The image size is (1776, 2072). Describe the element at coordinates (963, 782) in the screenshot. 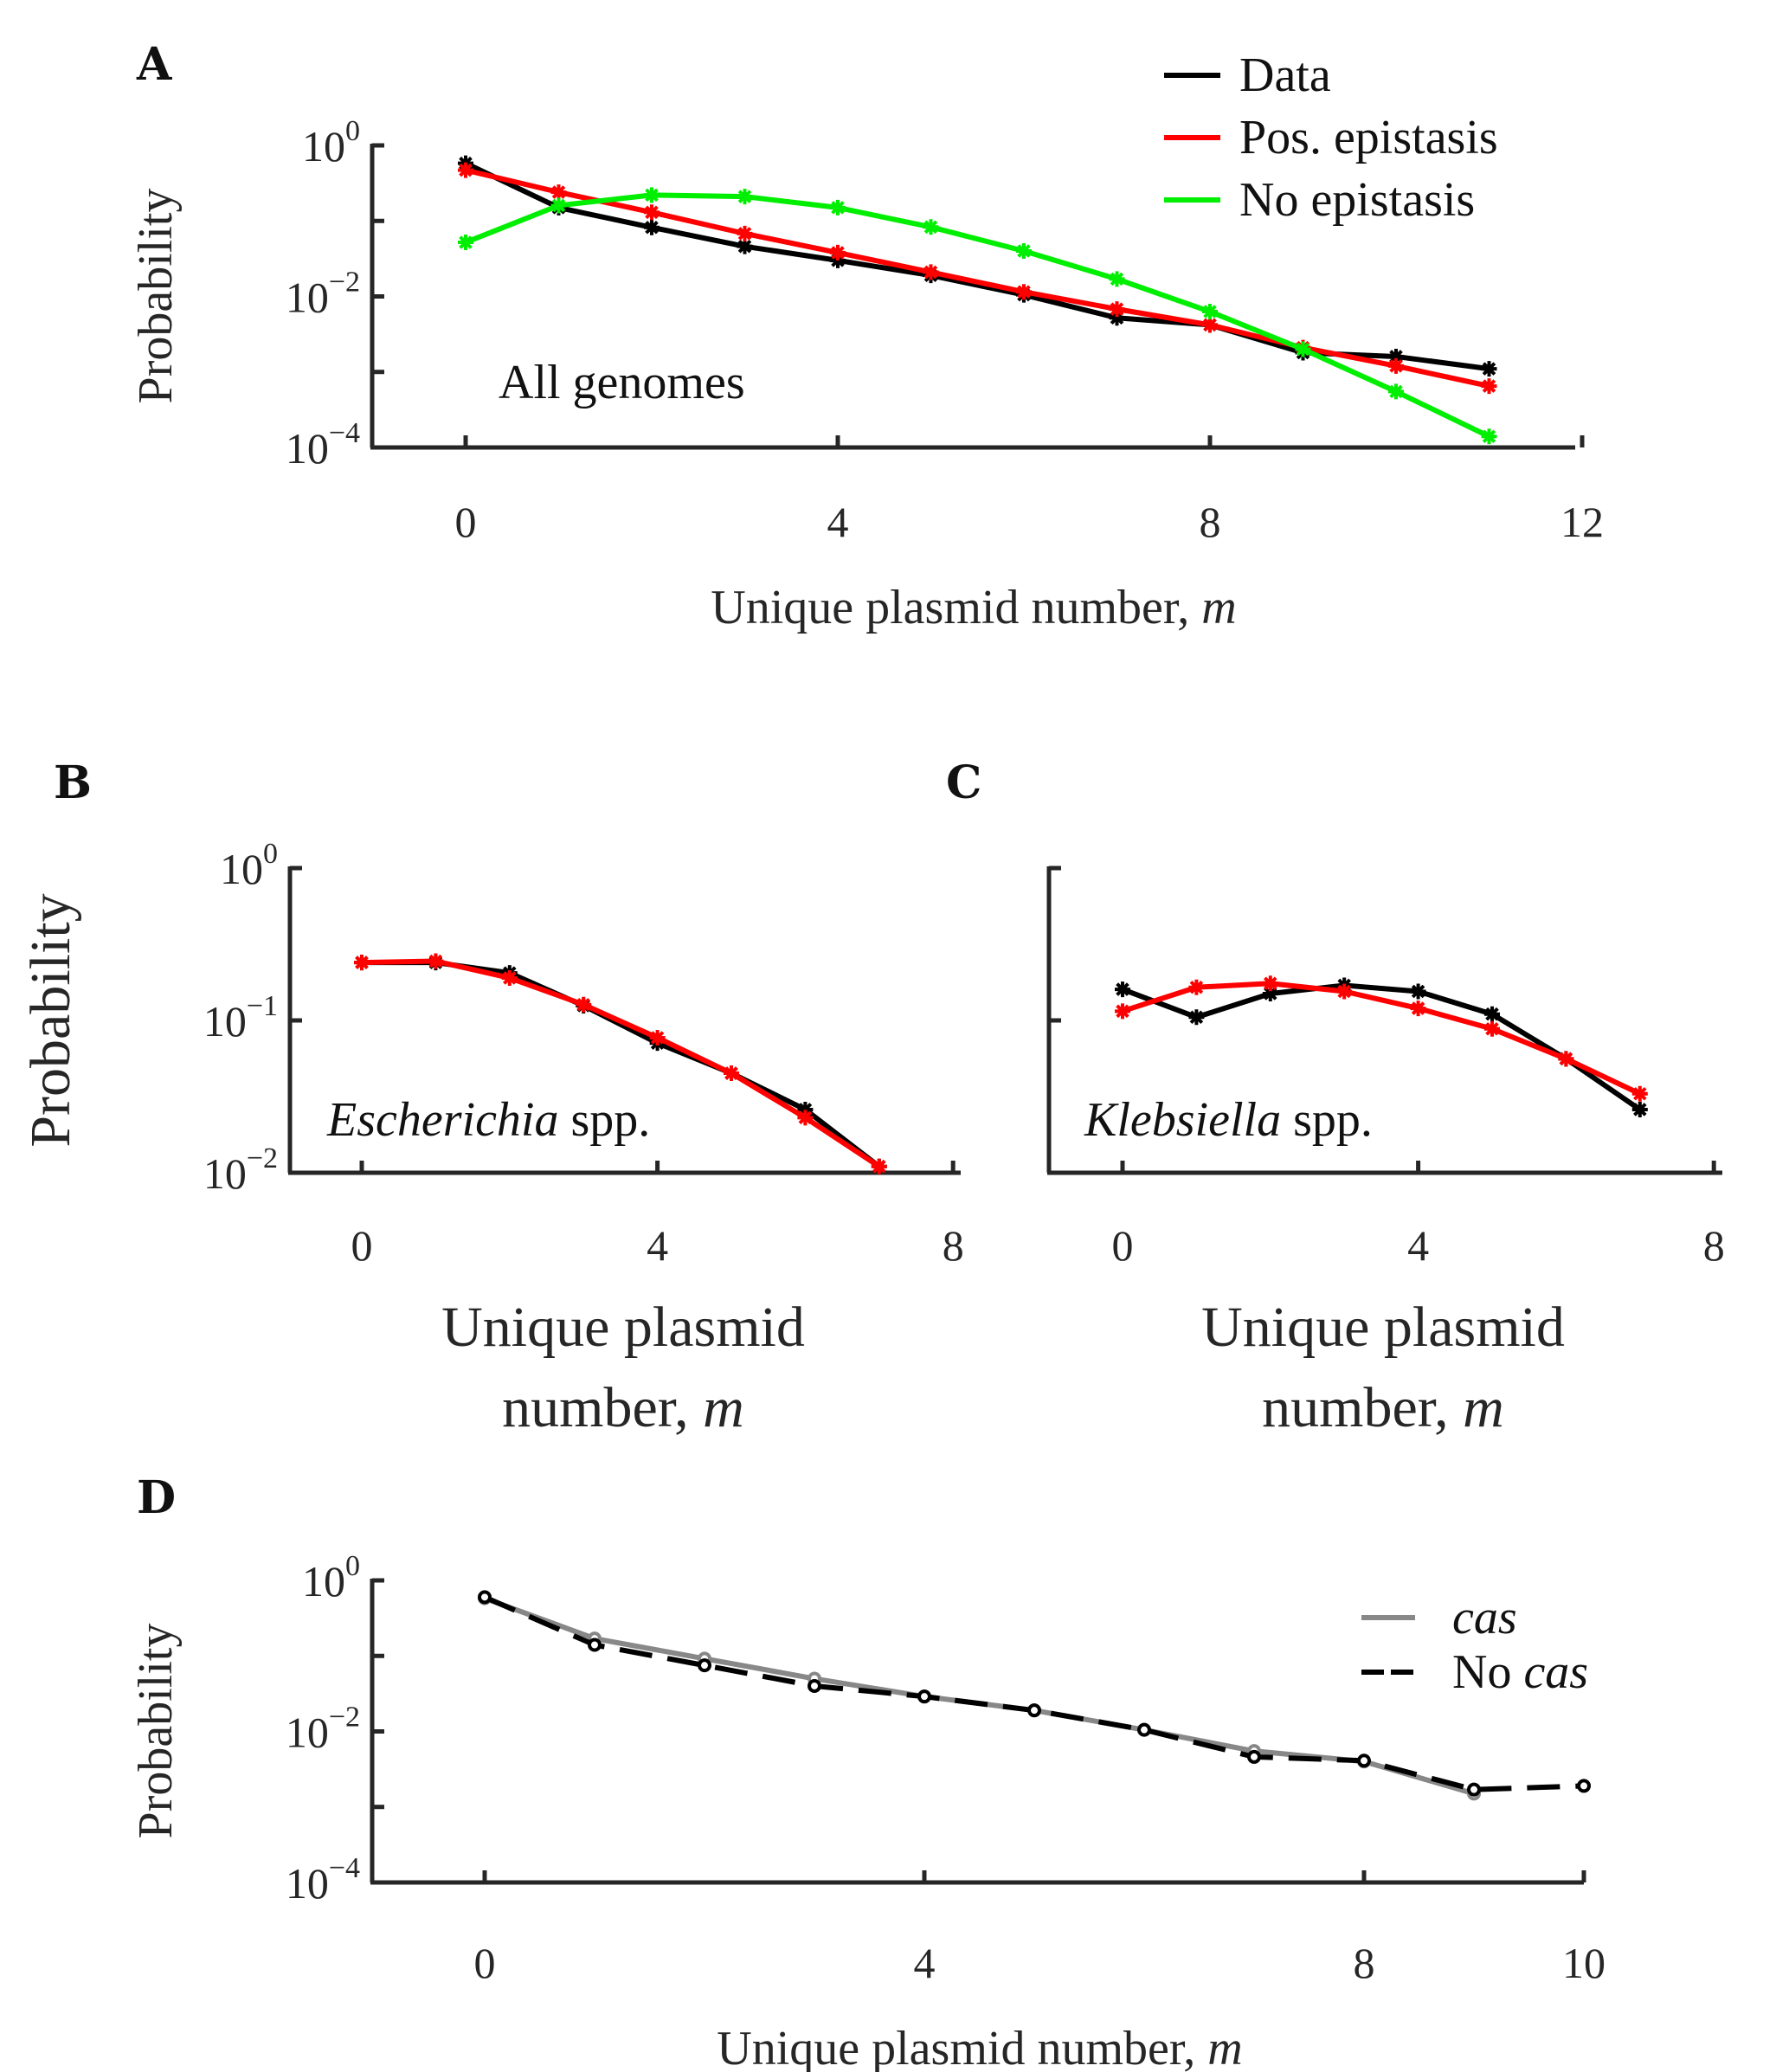

I see `panel-label: C` at that location.